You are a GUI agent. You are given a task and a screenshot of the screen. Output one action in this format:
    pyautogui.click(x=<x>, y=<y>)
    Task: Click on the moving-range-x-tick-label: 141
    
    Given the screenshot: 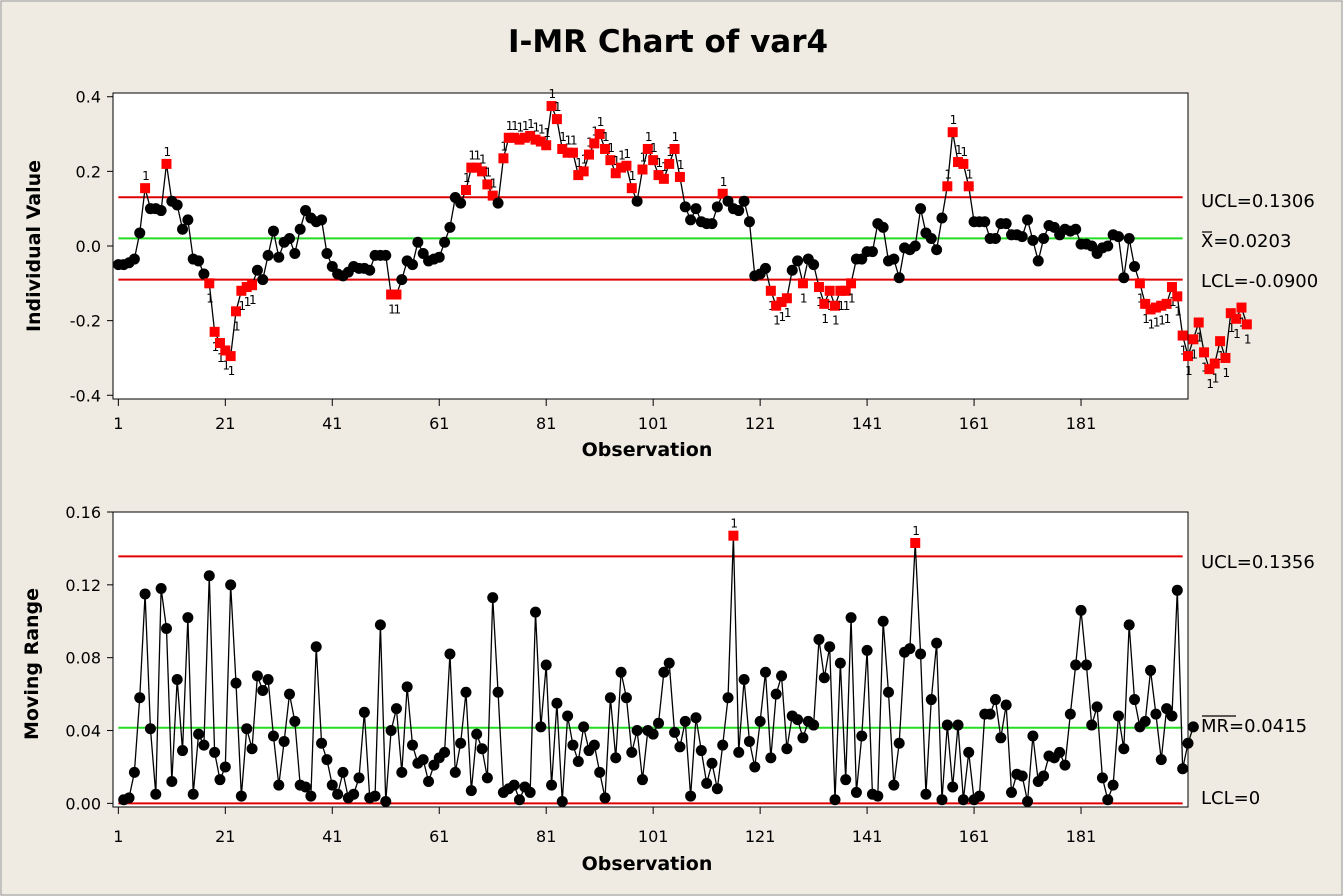 What is the action you would take?
    pyautogui.click(x=867, y=836)
    